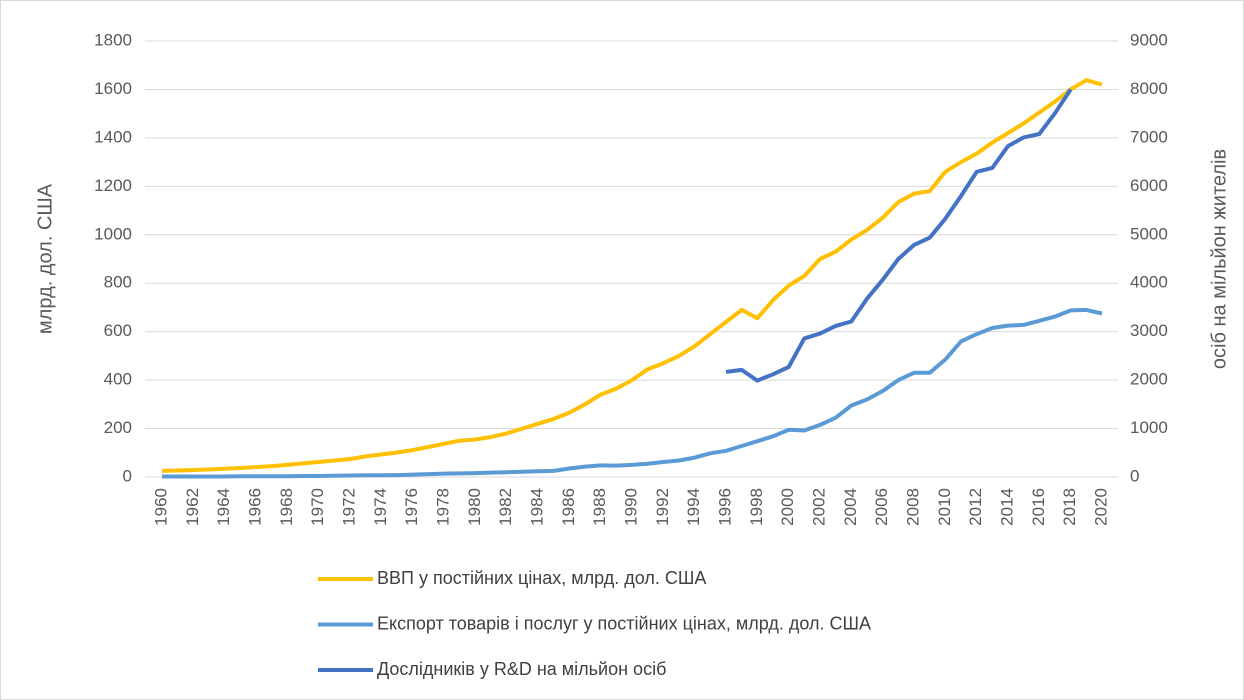  What do you see at coordinates (1038, 507) in the screenshot?
I see `x-tick-label: 2016` at bounding box center [1038, 507].